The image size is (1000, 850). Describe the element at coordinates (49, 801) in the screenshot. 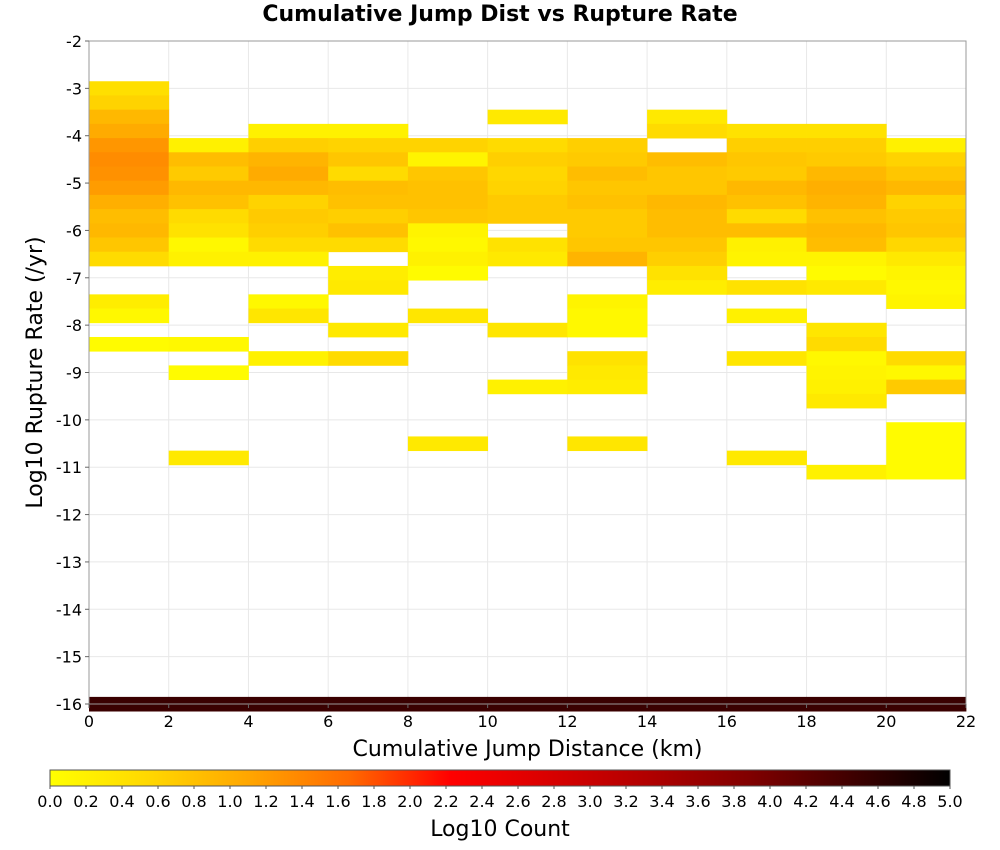

I see `colorbar-tick-label: 0.0` at that location.